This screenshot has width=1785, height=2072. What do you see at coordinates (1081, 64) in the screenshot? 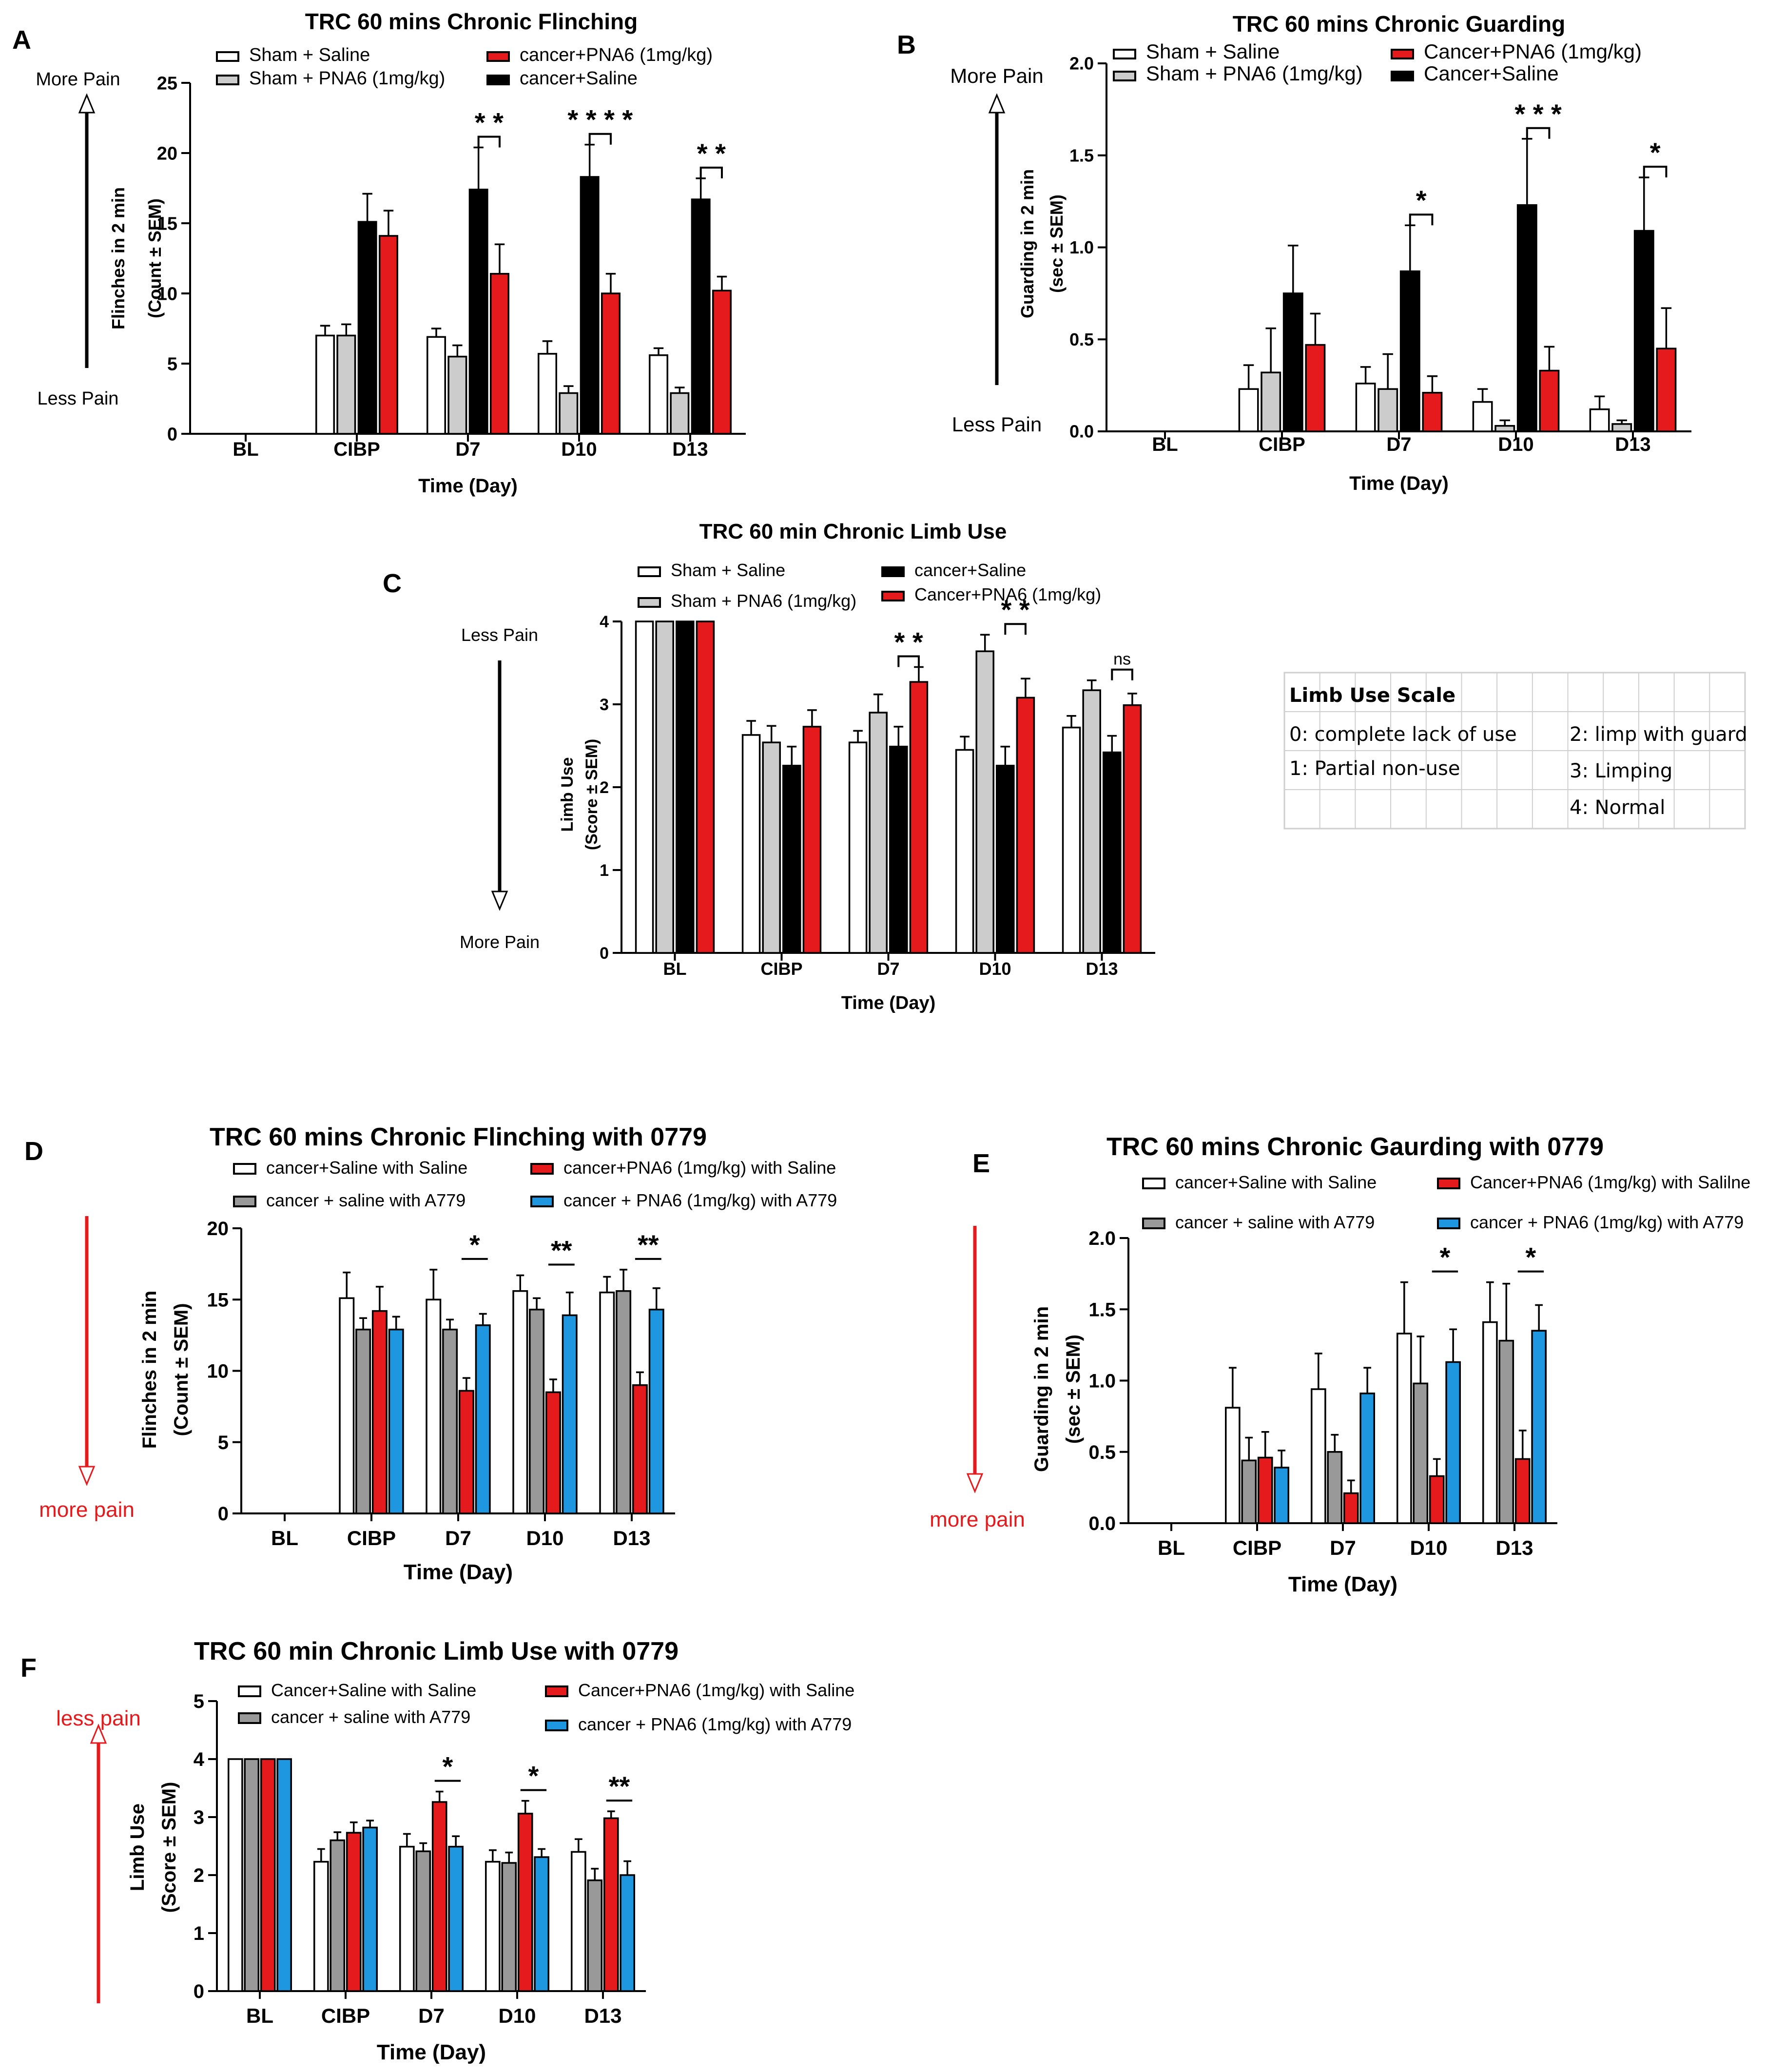
I see `y-tick-label: 2.0` at bounding box center [1081, 64].